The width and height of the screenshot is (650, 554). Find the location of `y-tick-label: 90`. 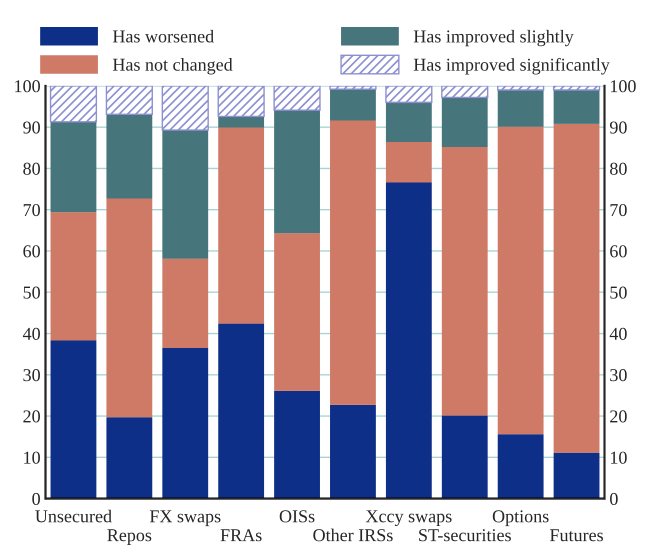

y-tick-label: 90 is located at coordinates (31, 127).